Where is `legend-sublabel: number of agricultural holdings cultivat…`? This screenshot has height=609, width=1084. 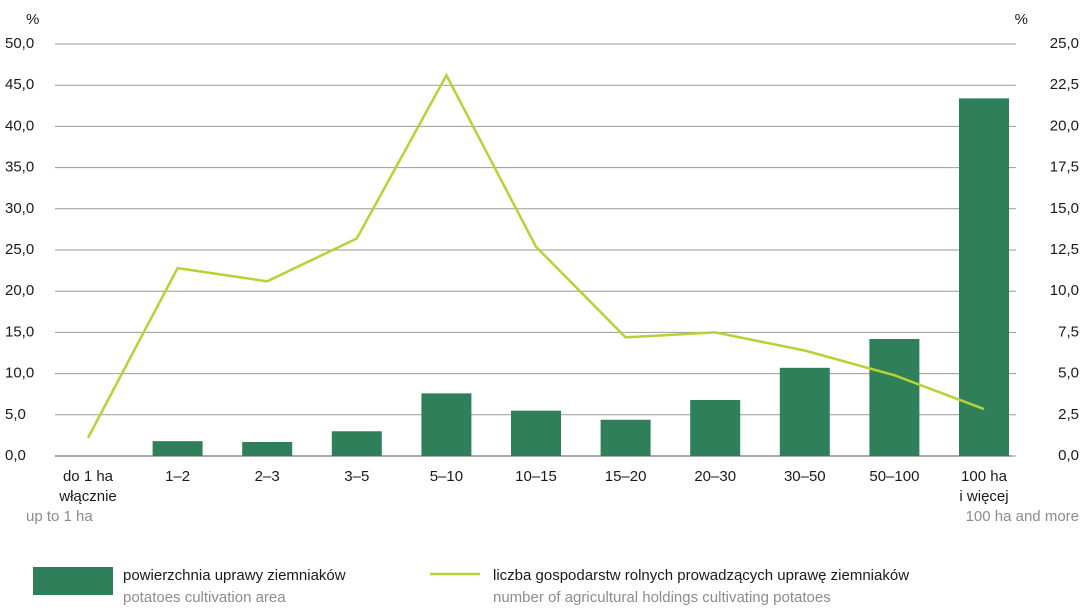
legend-sublabel: number of agricultural holdings cultivat… is located at coordinates (662, 597).